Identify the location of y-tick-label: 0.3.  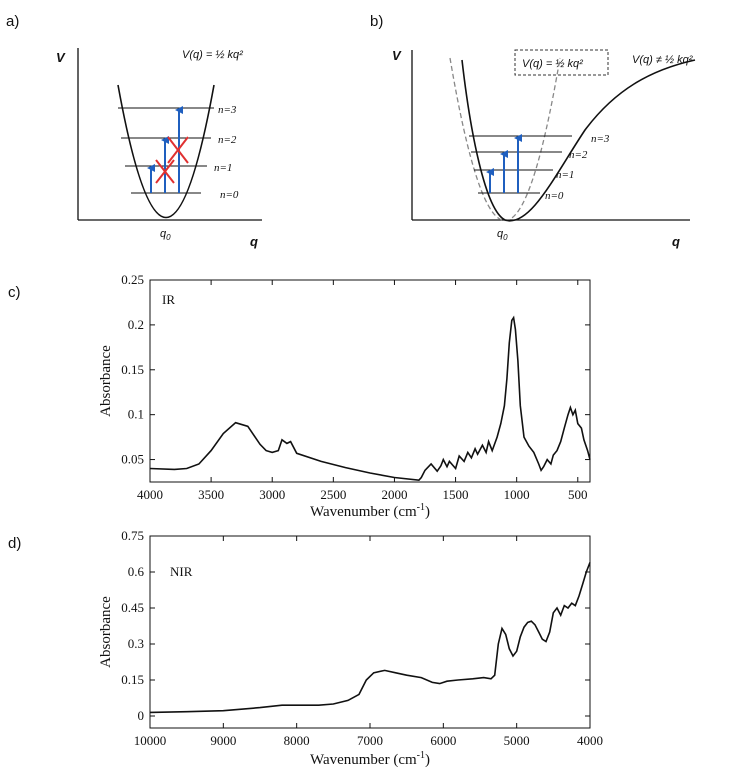
(136, 643).